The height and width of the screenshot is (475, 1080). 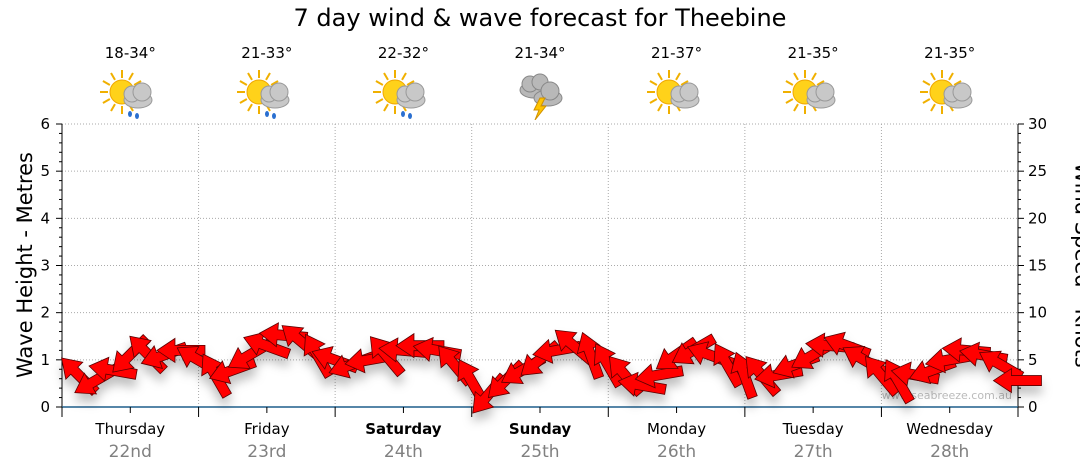 What do you see at coordinates (45, 360) in the screenshot?
I see `y-tick-label: 1` at bounding box center [45, 360].